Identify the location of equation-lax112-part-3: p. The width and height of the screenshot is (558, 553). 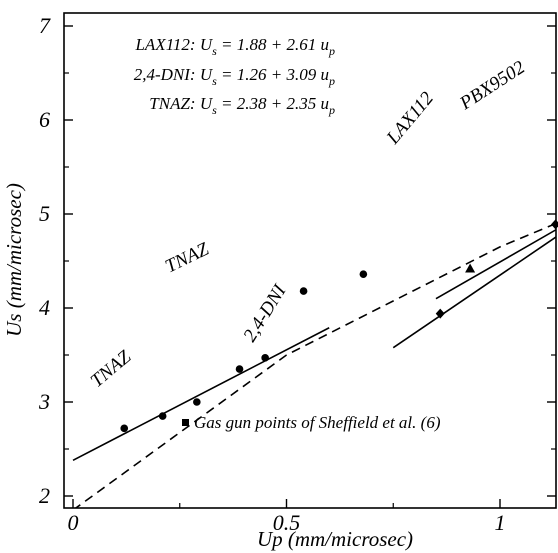
(331, 51).